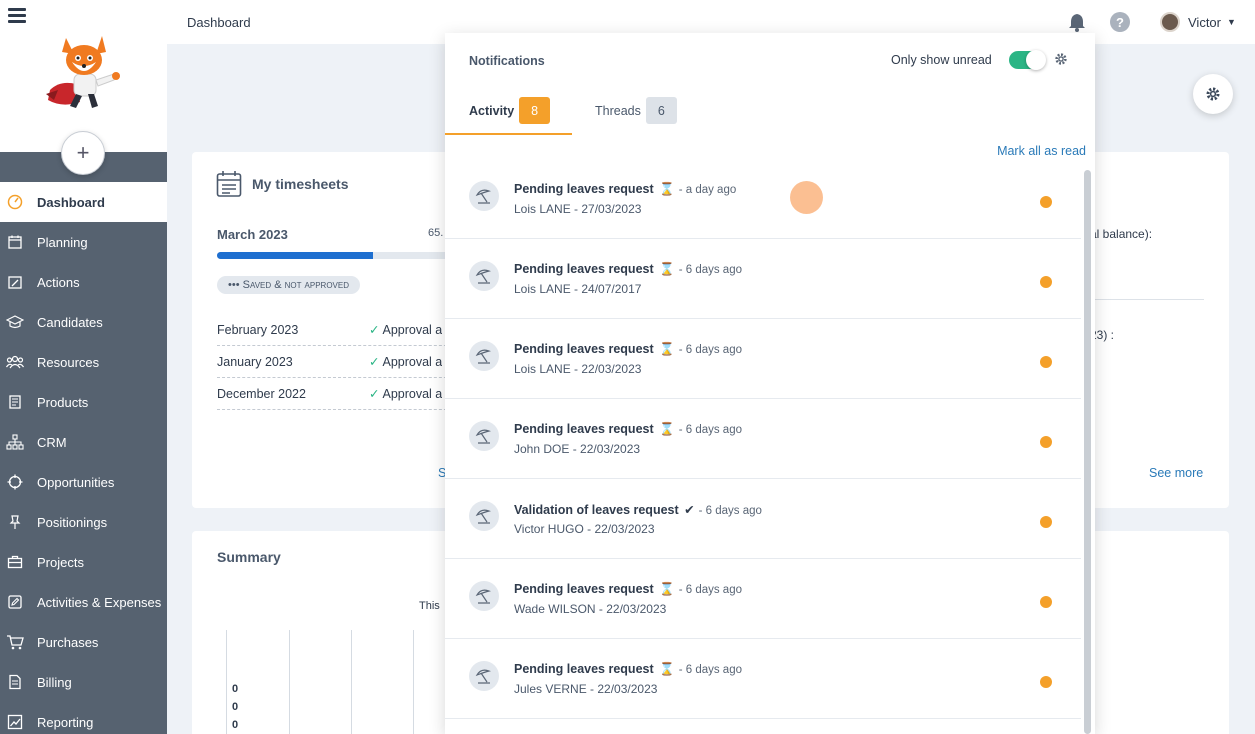 The width and height of the screenshot is (1255, 734). I want to click on row-month: January 2023, so click(255, 361).